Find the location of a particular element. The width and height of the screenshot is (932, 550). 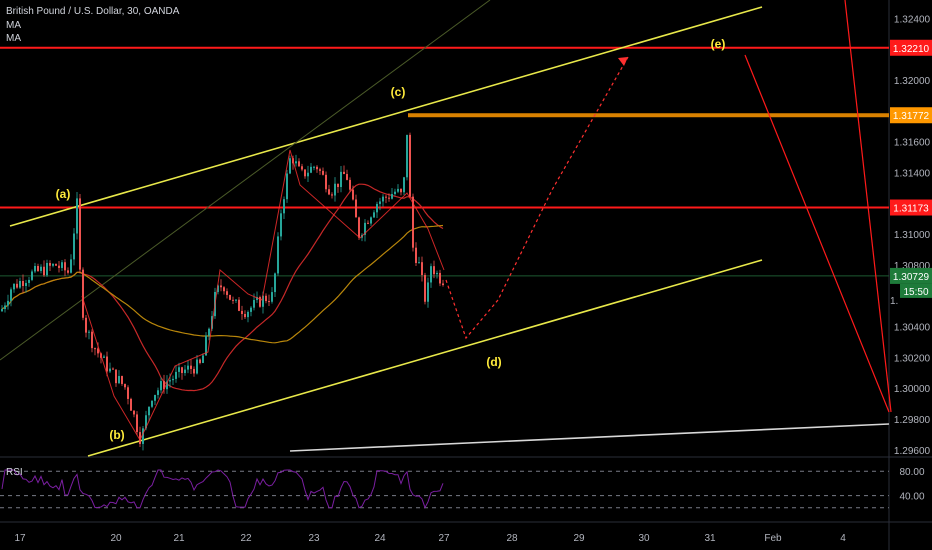

price-tag-label: 1.31173 is located at coordinates (911, 209).